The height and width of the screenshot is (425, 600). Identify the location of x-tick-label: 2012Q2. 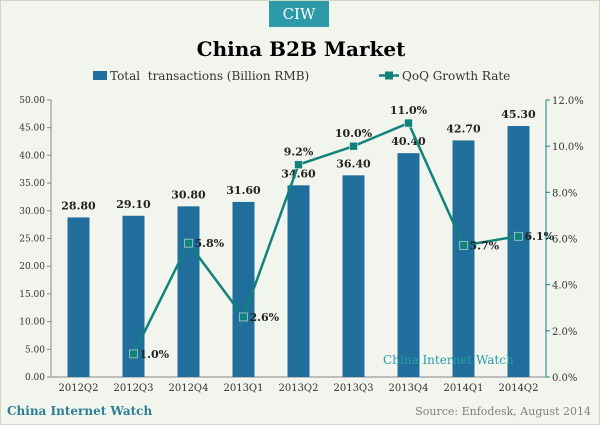
(78, 388).